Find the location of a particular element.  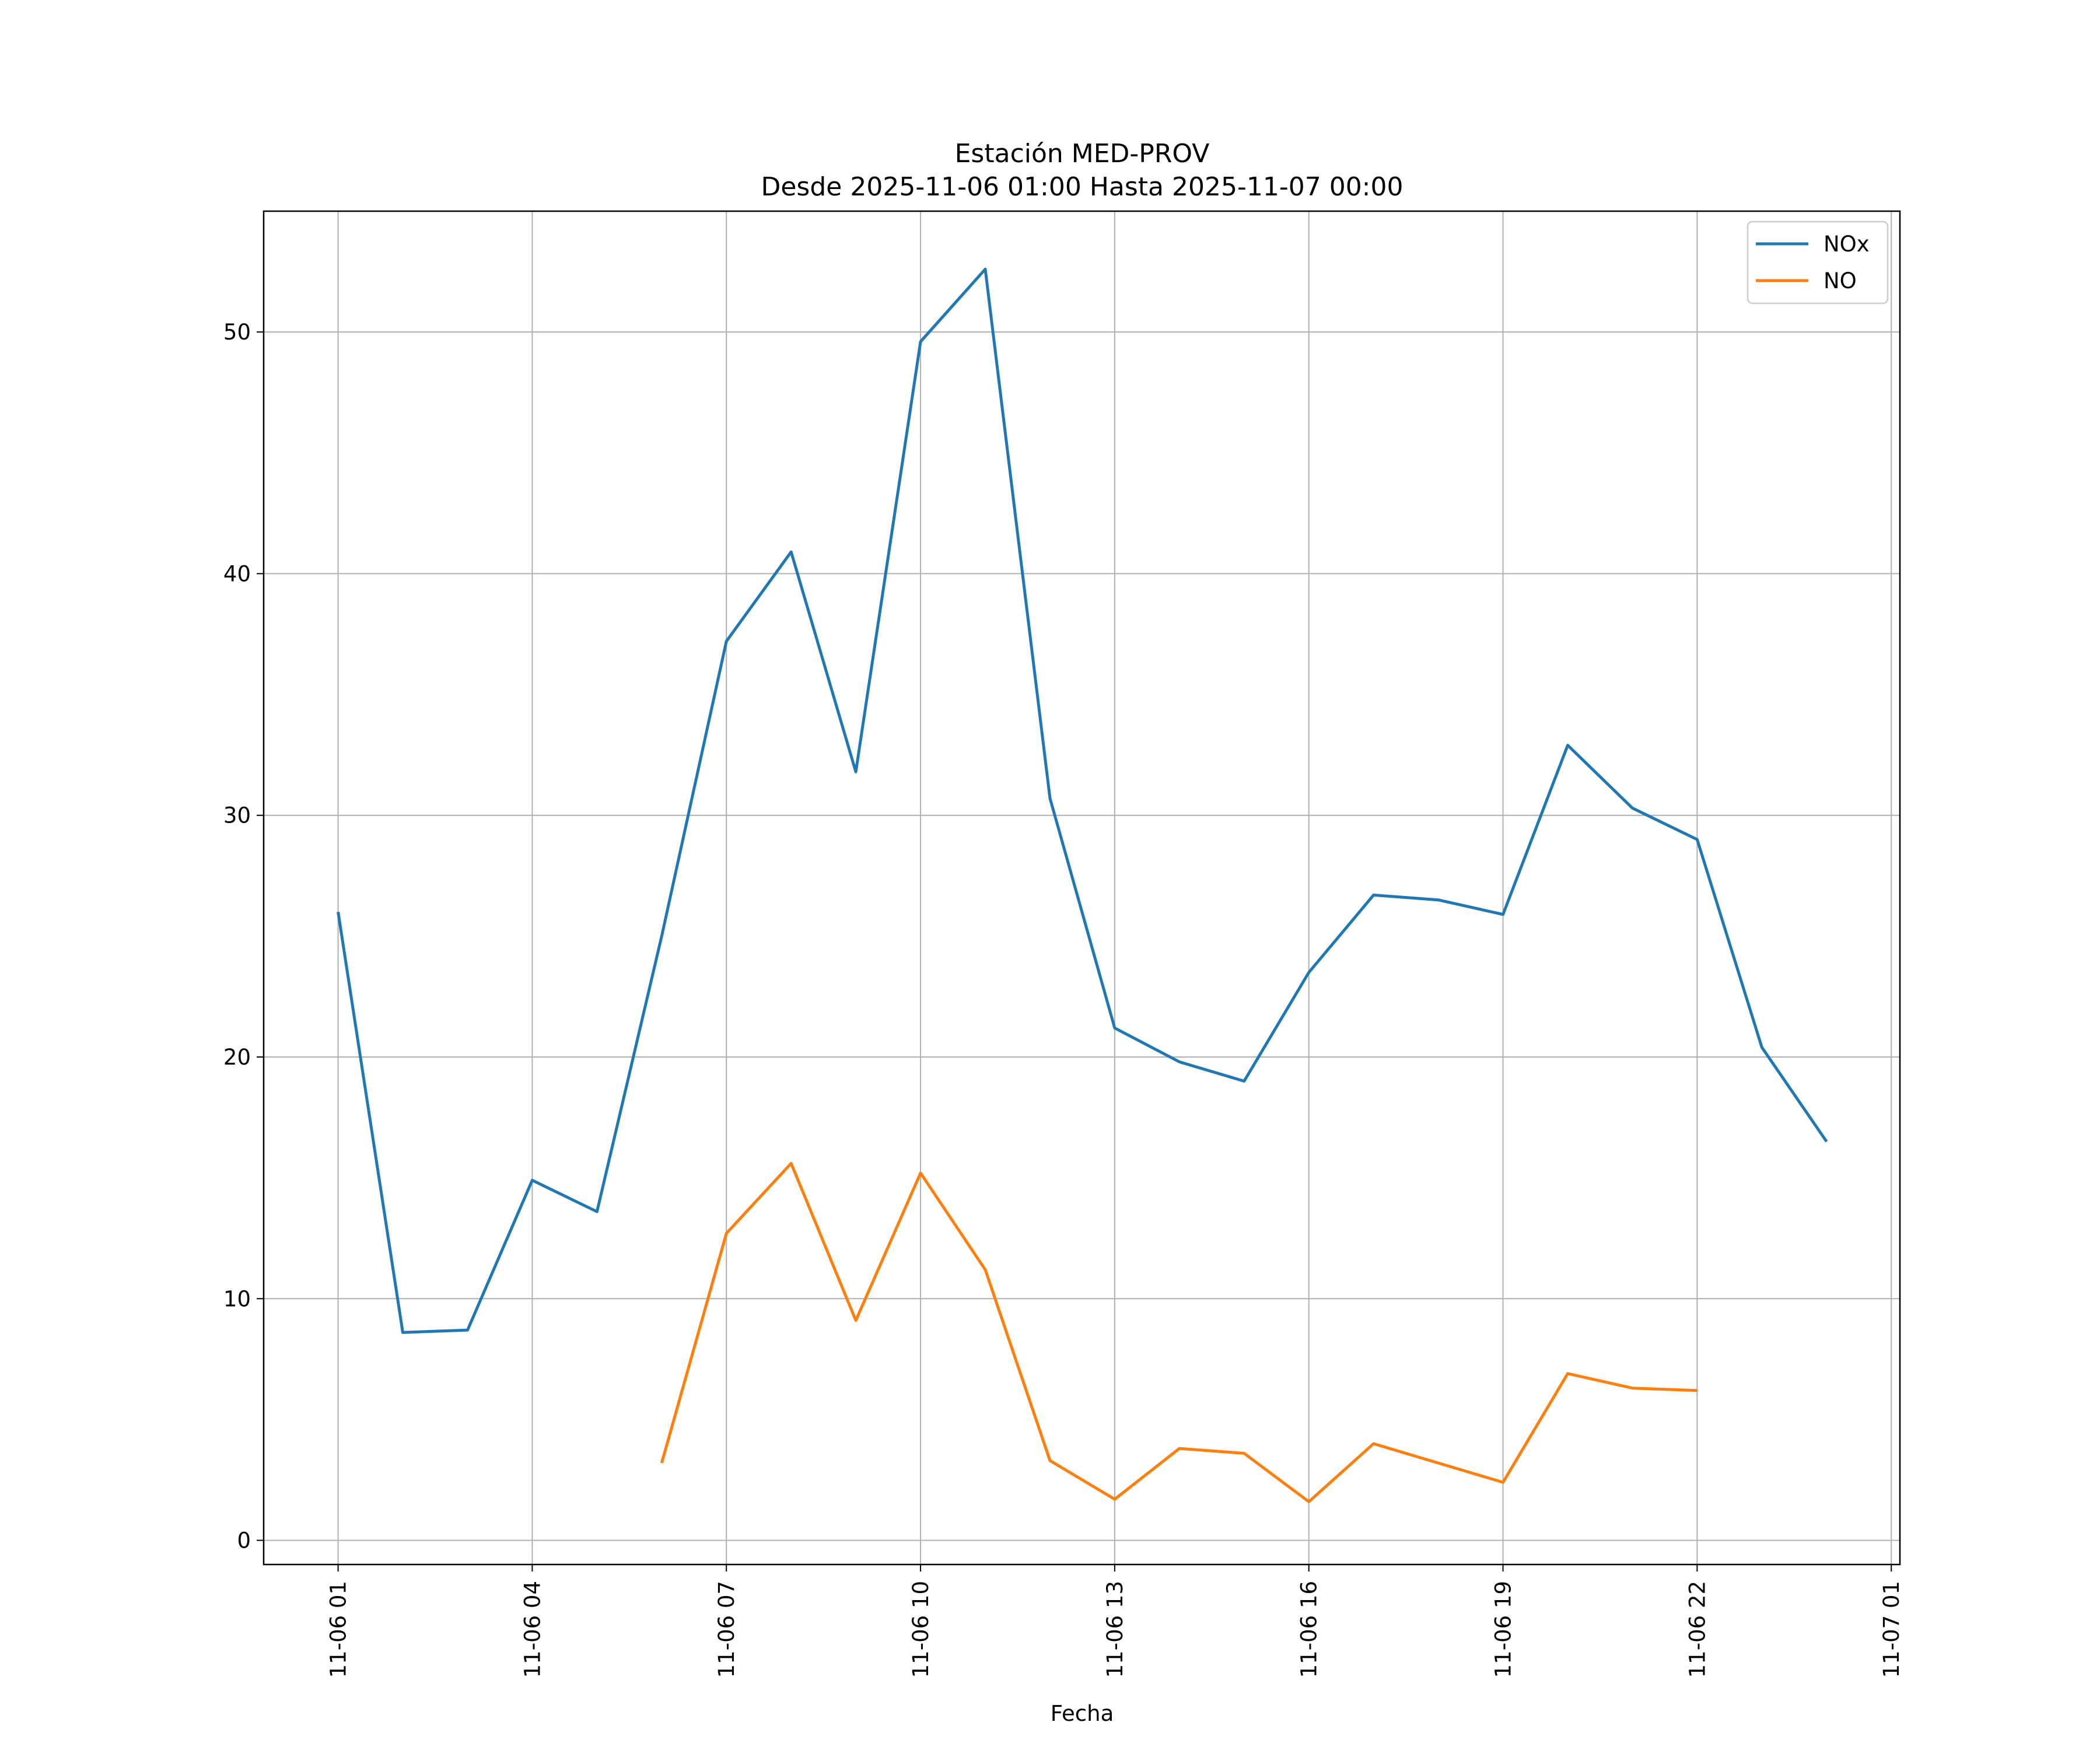

x-axis-label: Fecha is located at coordinates (1082, 1713).